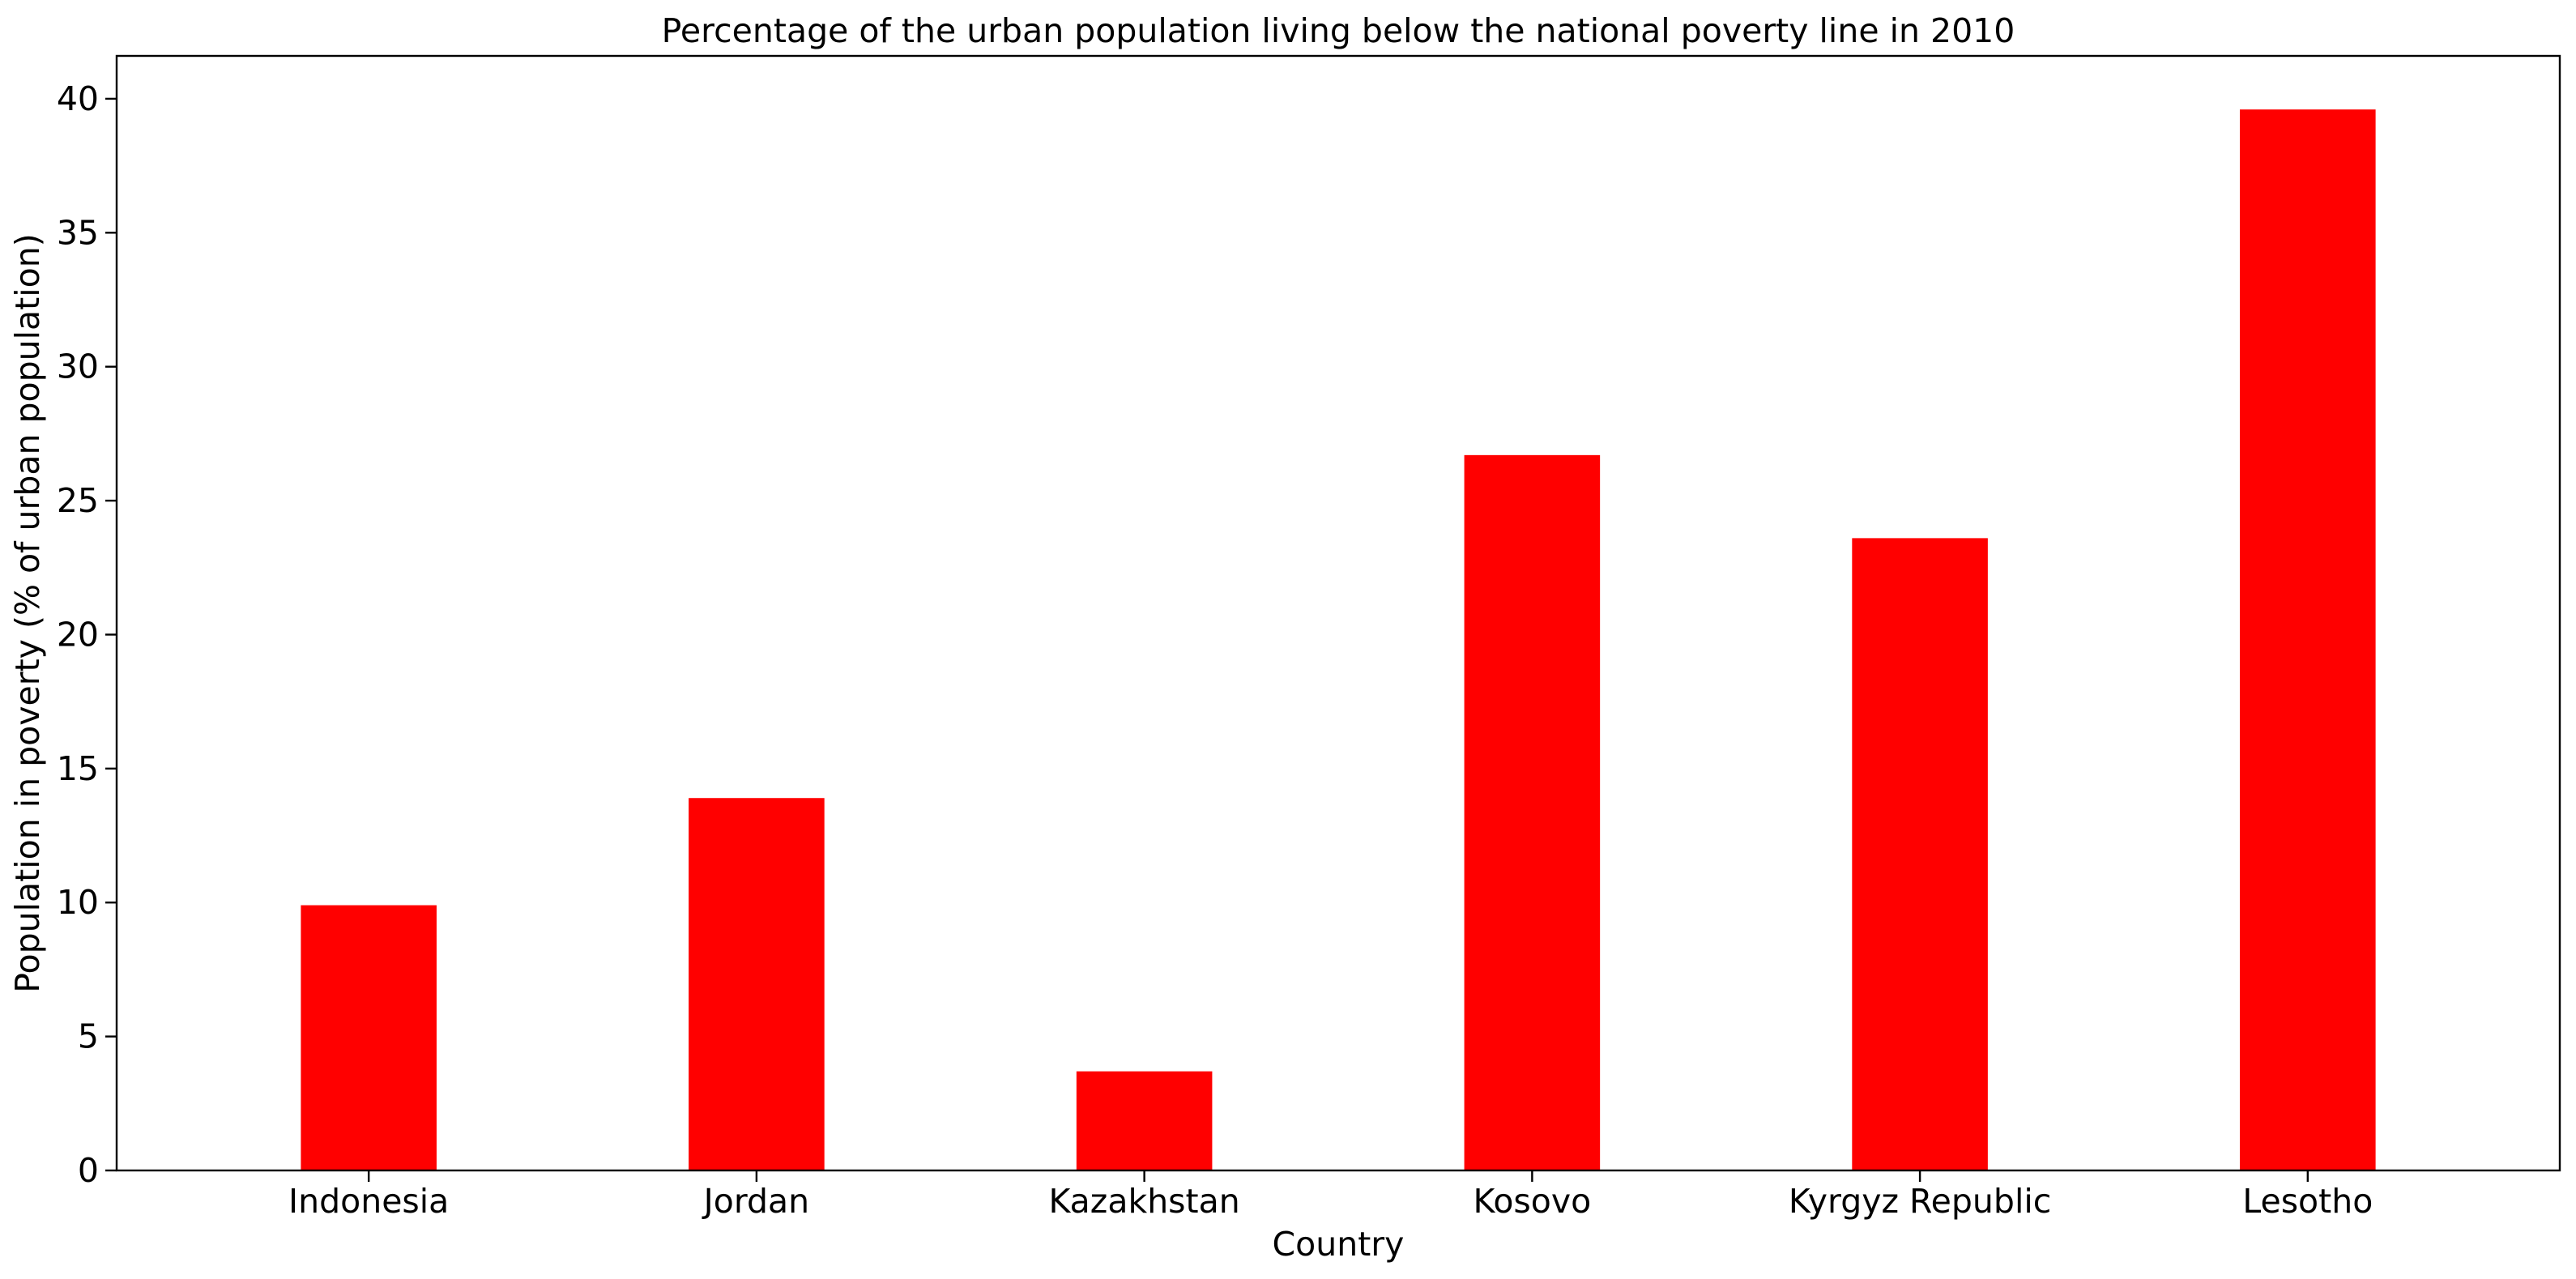 The height and width of the screenshot is (1279, 2576). I want to click on y-axis-ticks: 0 5 10 15 20 25 30 35 40, so click(87, 634).